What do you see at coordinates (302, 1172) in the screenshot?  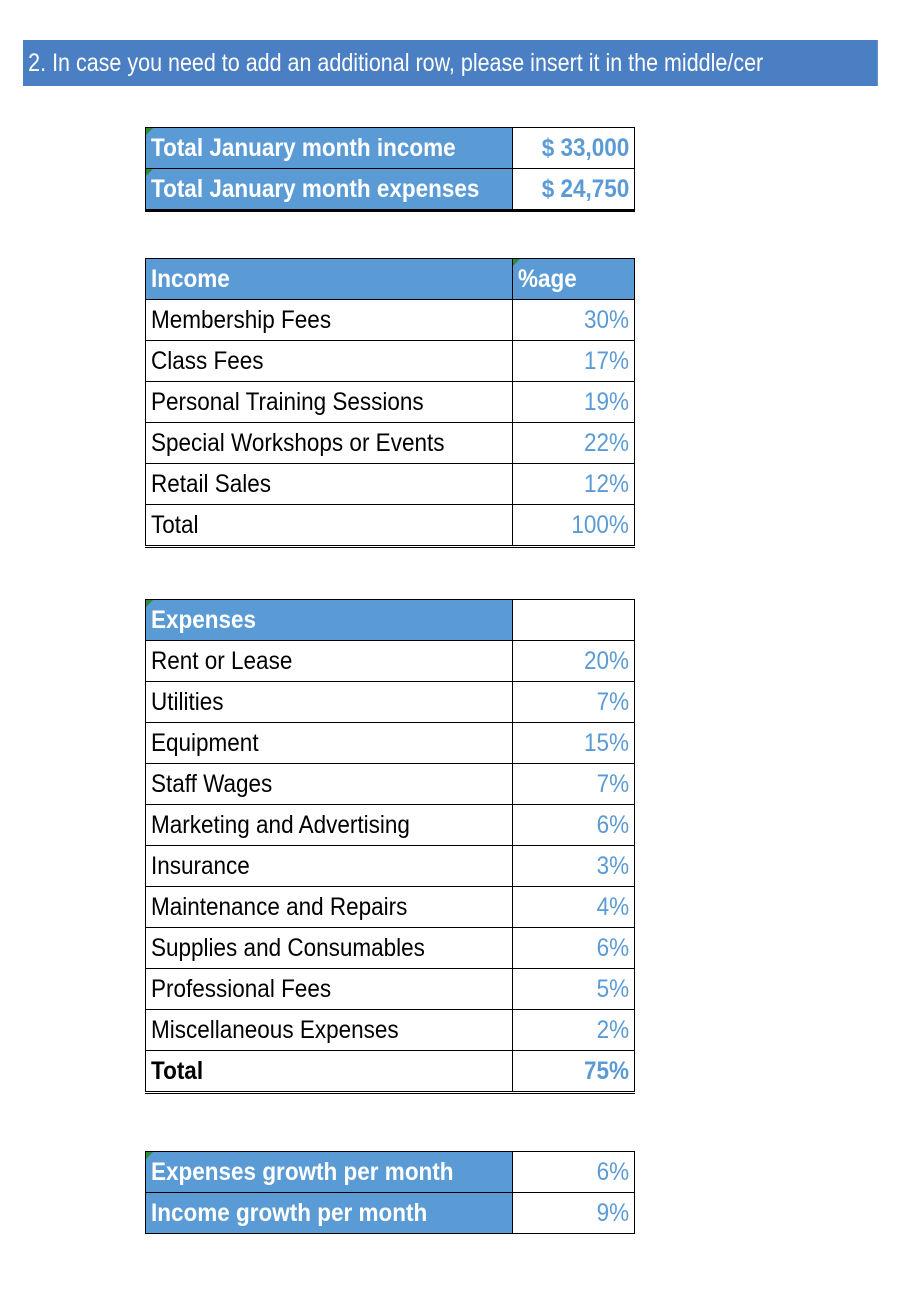 I see `cell-text: Expenses growth per month` at bounding box center [302, 1172].